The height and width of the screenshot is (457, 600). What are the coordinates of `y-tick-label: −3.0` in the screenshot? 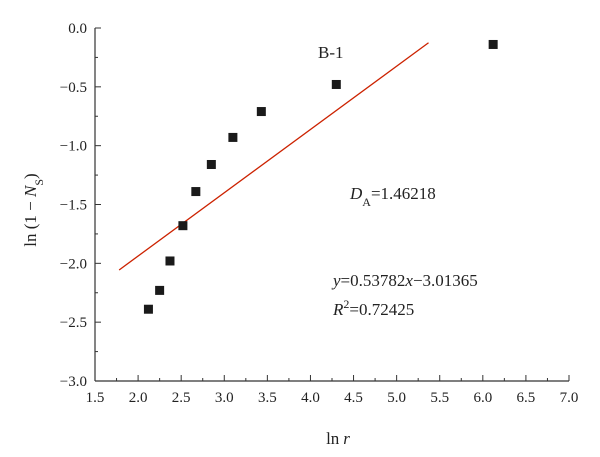 It's located at (73, 382).